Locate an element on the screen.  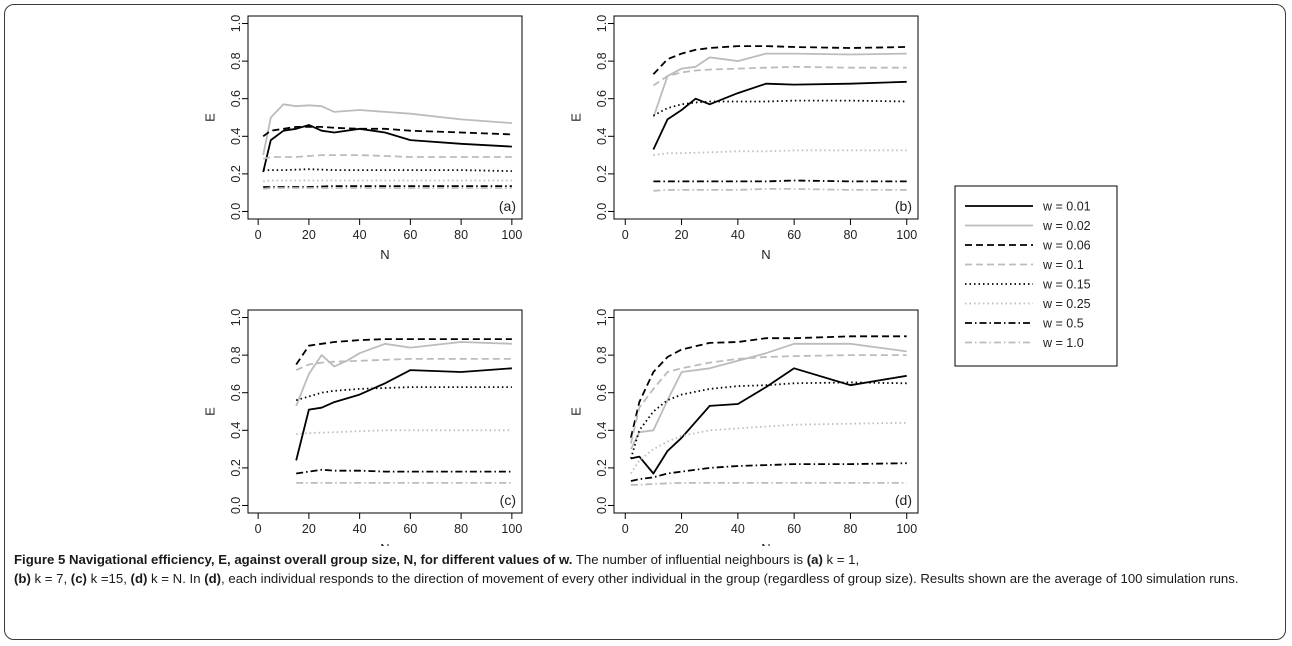
y-tick-label: 0.2 is located at coordinates (602, 173).